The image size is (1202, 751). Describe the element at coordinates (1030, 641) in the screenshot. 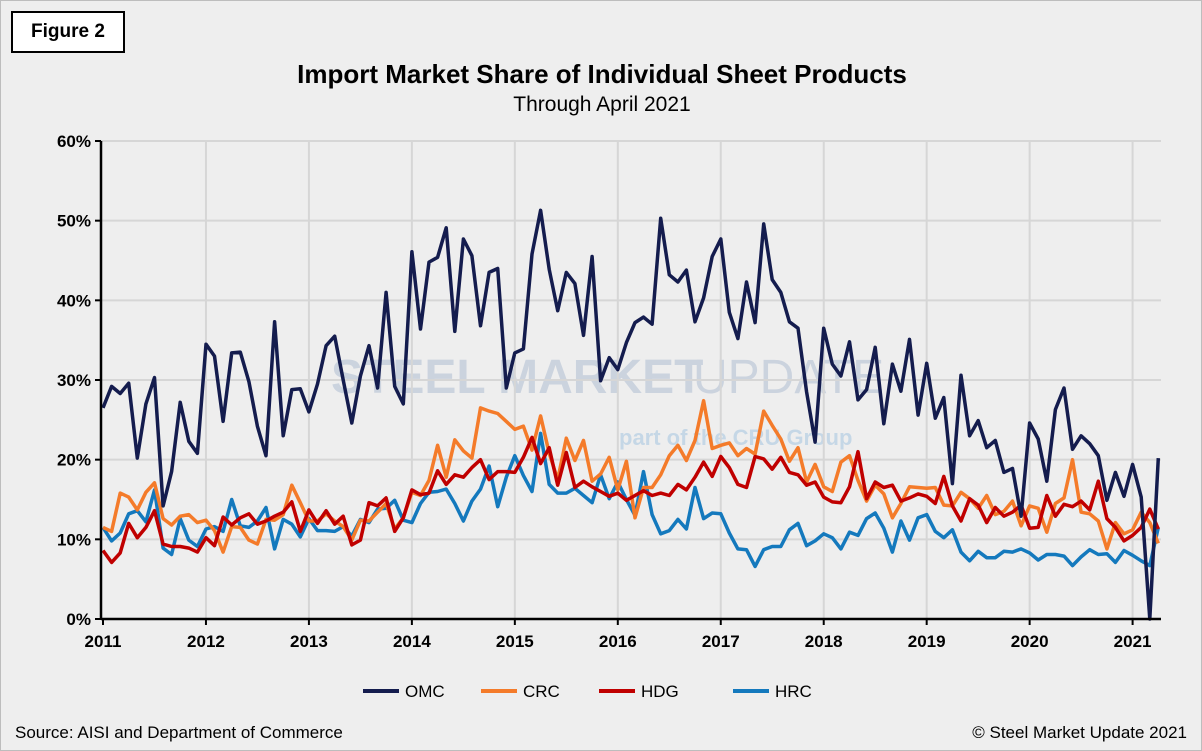

I see `x-tick-label: 2020` at that location.